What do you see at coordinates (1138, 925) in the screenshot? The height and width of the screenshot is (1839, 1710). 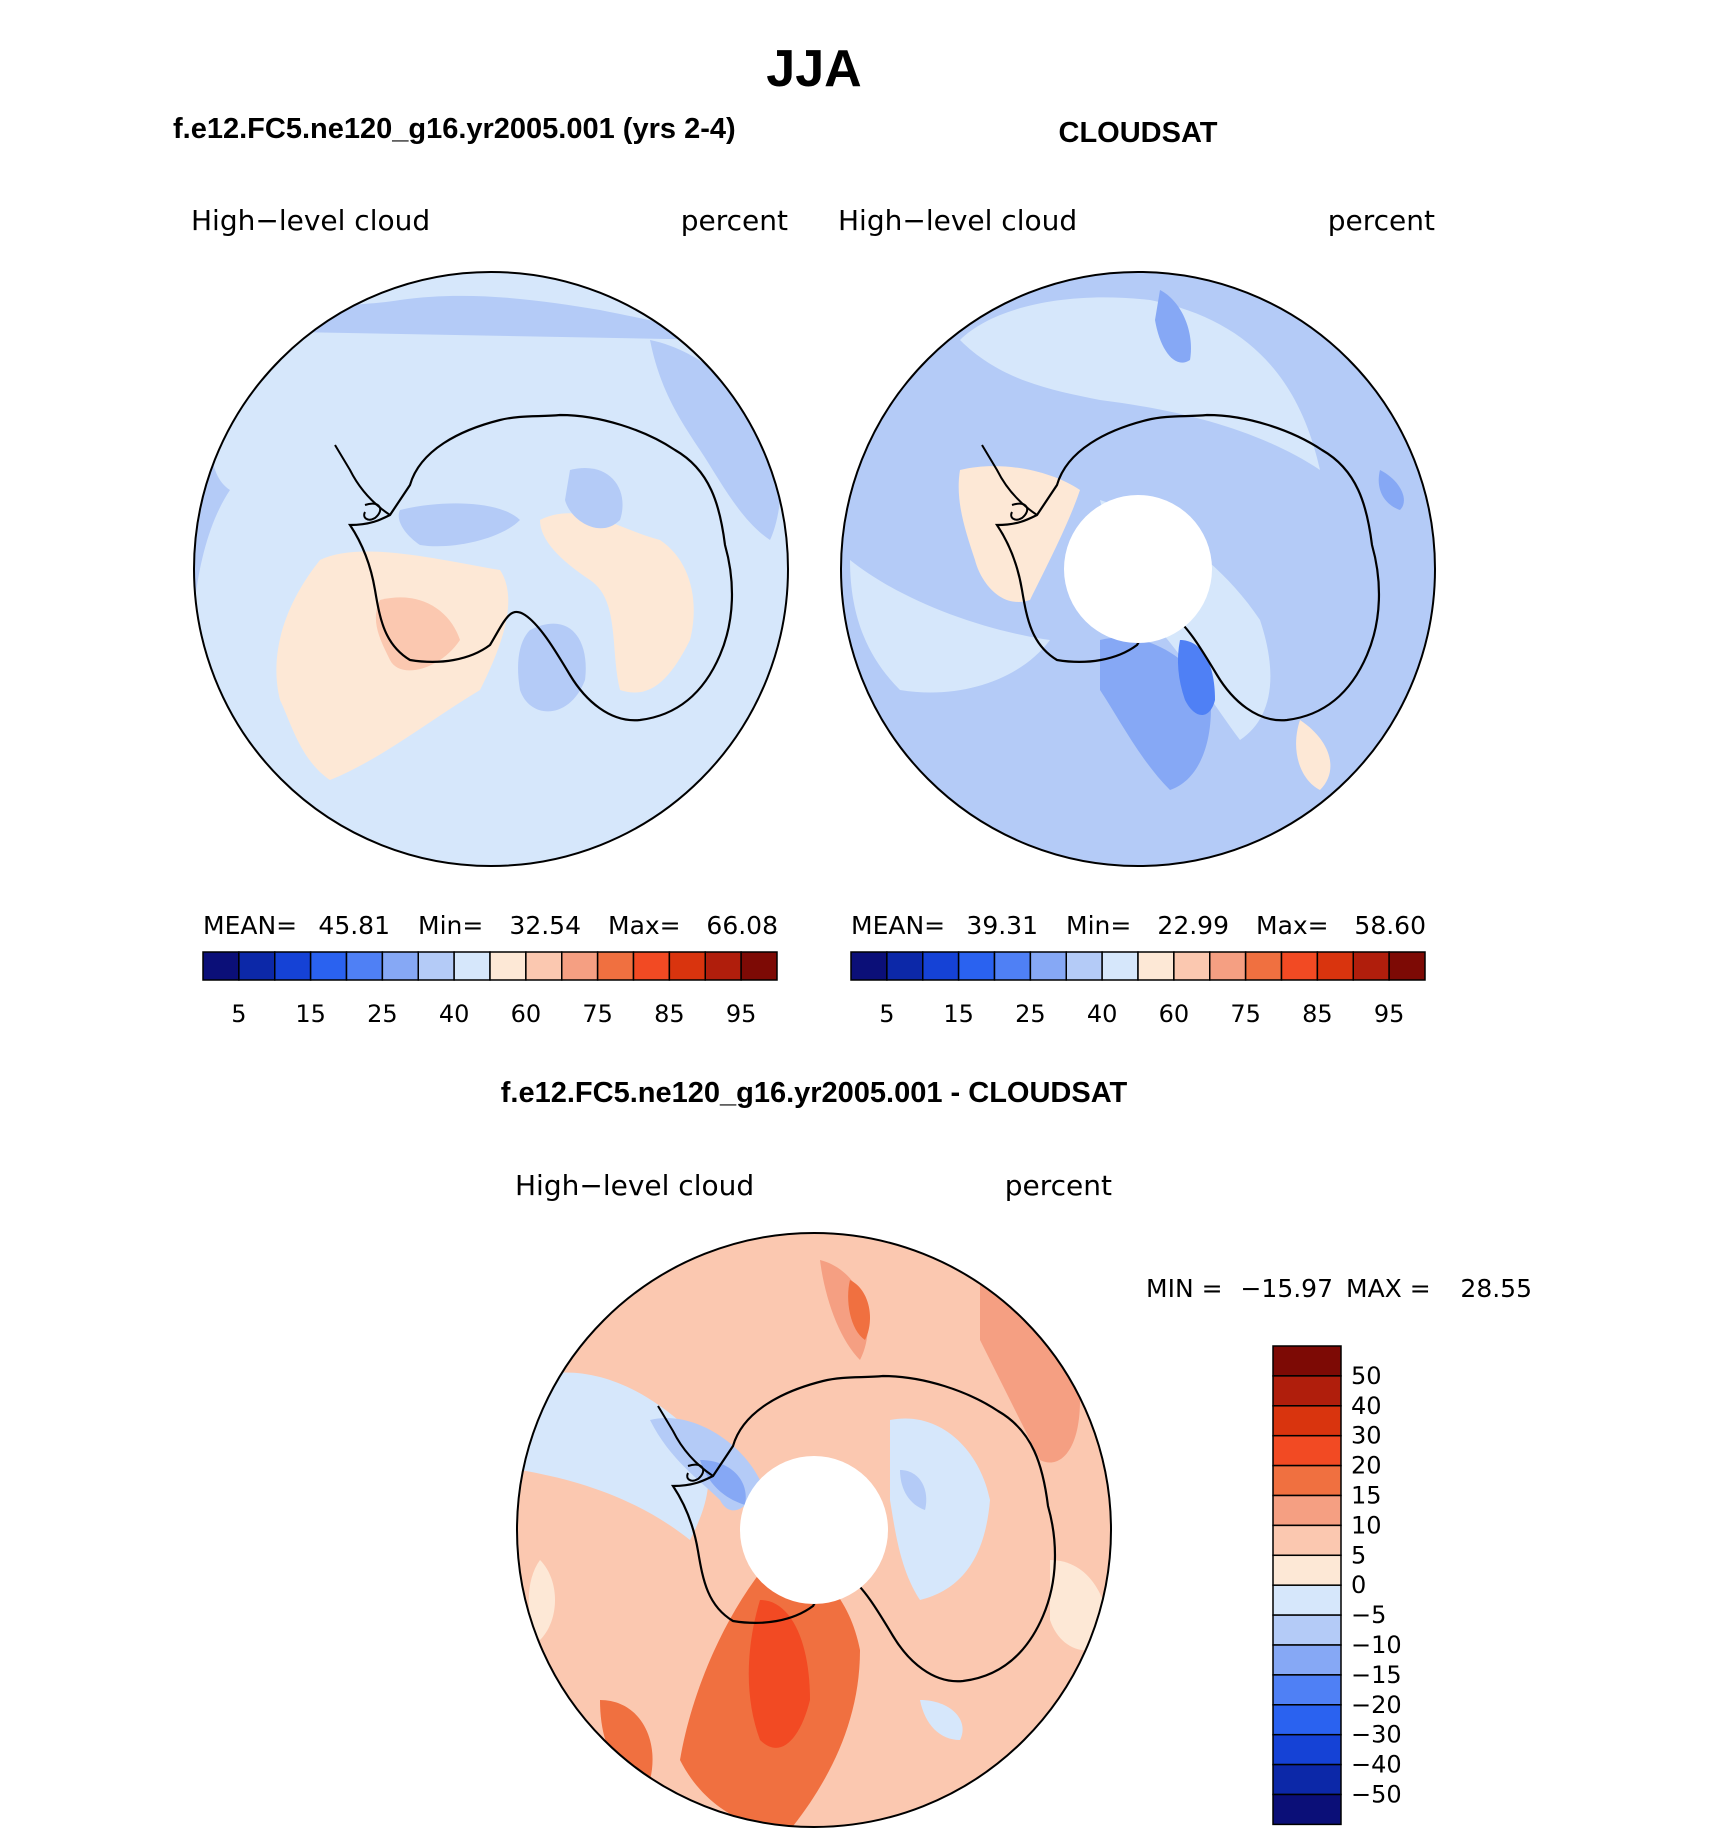 I see `panel-obs-stats: MEAN= 39.31 Min= 22.99 Max= 58.60` at bounding box center [1138, 925].